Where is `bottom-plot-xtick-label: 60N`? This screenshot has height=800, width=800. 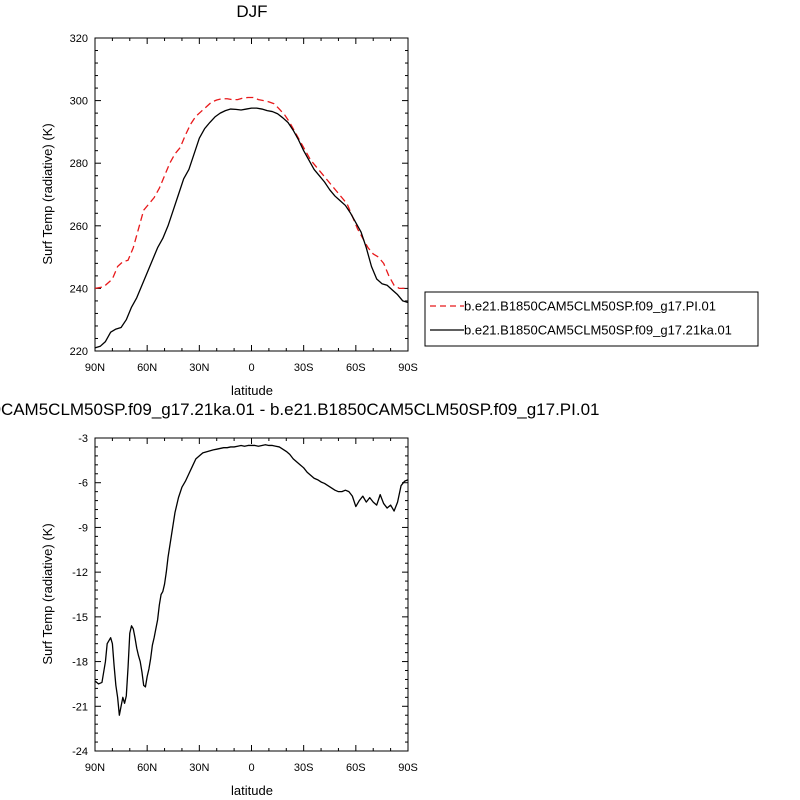 bottom-plot-xtick-label: 60N is located at coordinates (147, 768).